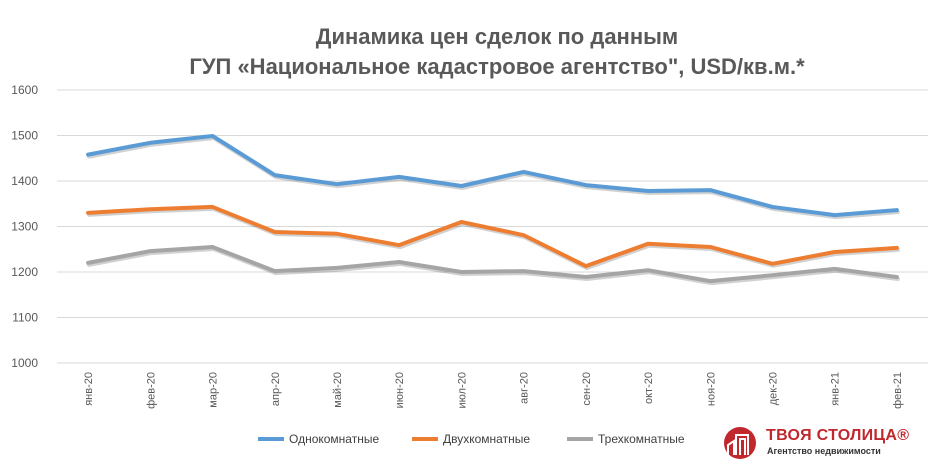 Image resolution: width=934 pixels, height=462 pixels. I want to click on x-tick-label: июл-20, so click(462, 390).